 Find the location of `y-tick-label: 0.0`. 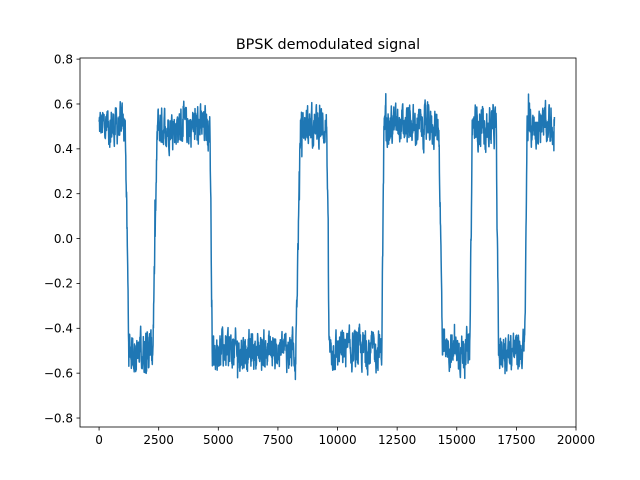

y-tick-label: 0.0 is located at coordinates (63, 239).